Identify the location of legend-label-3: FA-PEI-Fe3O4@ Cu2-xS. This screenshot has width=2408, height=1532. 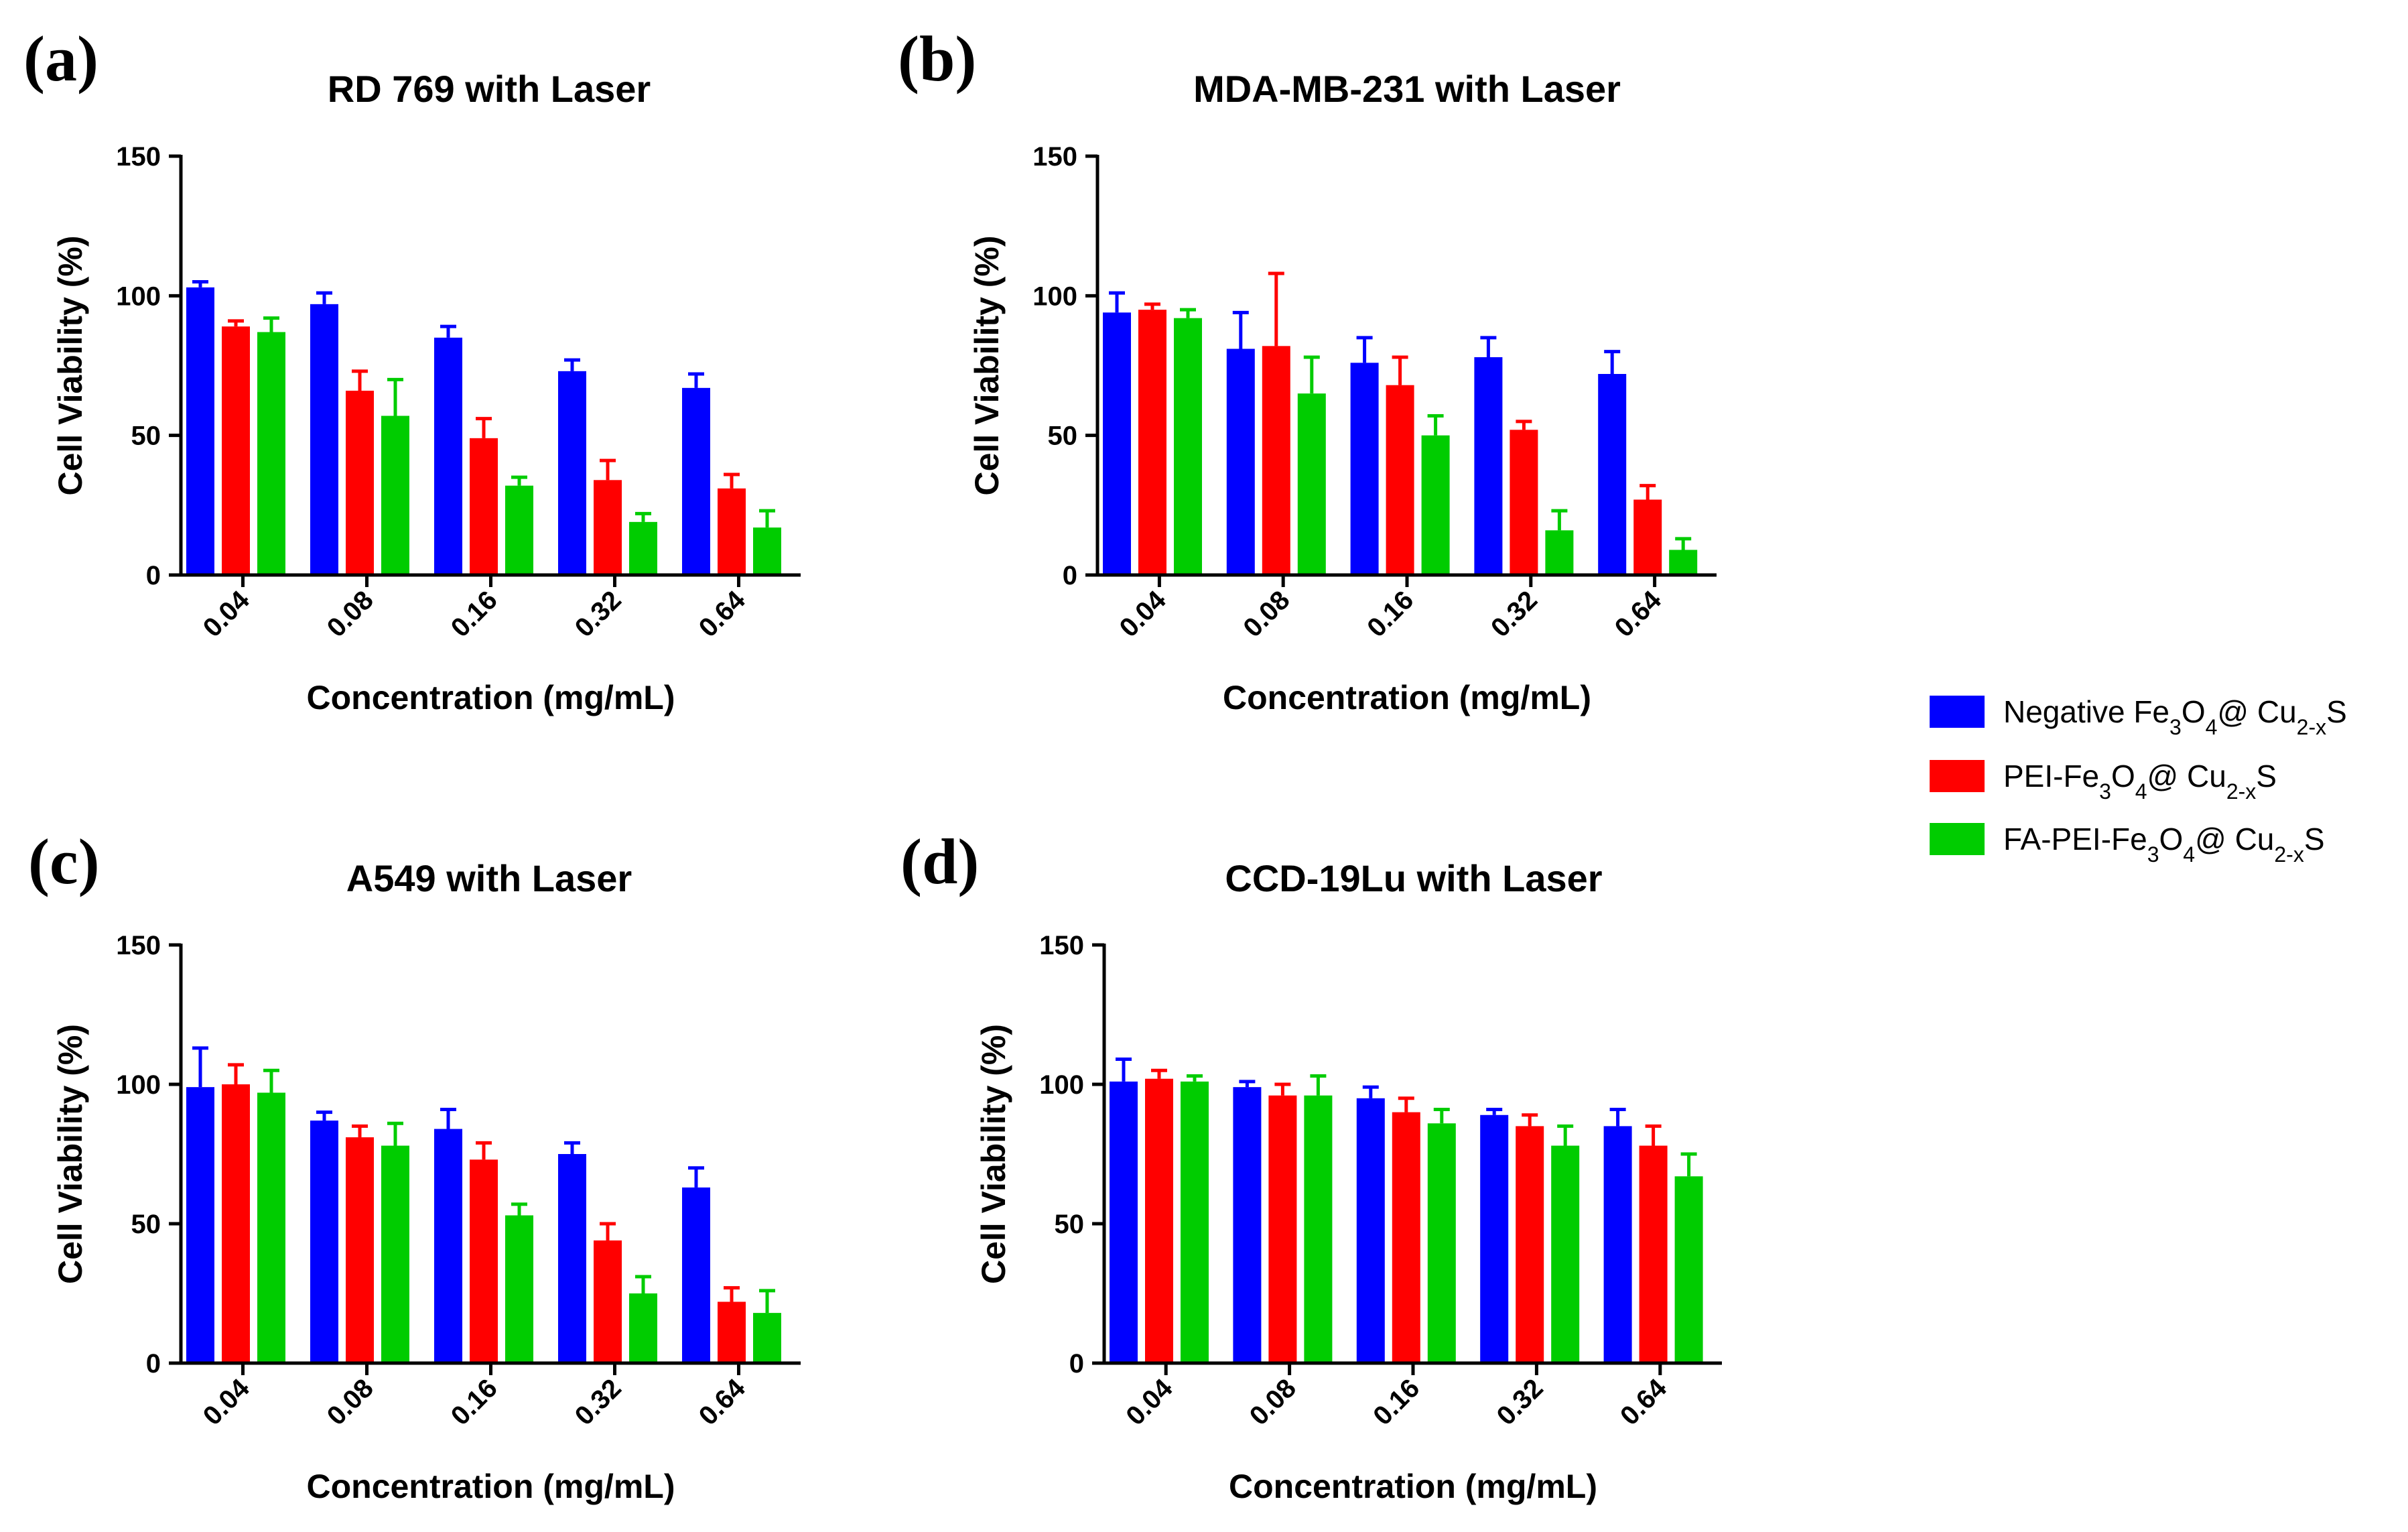
(2164, 844).